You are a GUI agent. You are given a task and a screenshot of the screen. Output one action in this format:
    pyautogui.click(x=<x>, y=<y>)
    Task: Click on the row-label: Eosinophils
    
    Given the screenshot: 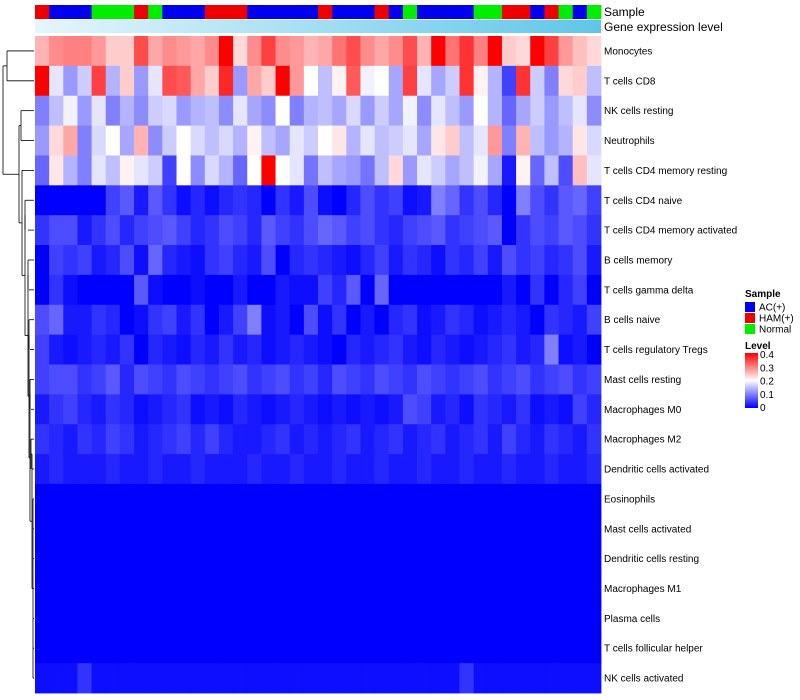 What is the action you would take?
    pyautogui.click(x=629, y=499)
    